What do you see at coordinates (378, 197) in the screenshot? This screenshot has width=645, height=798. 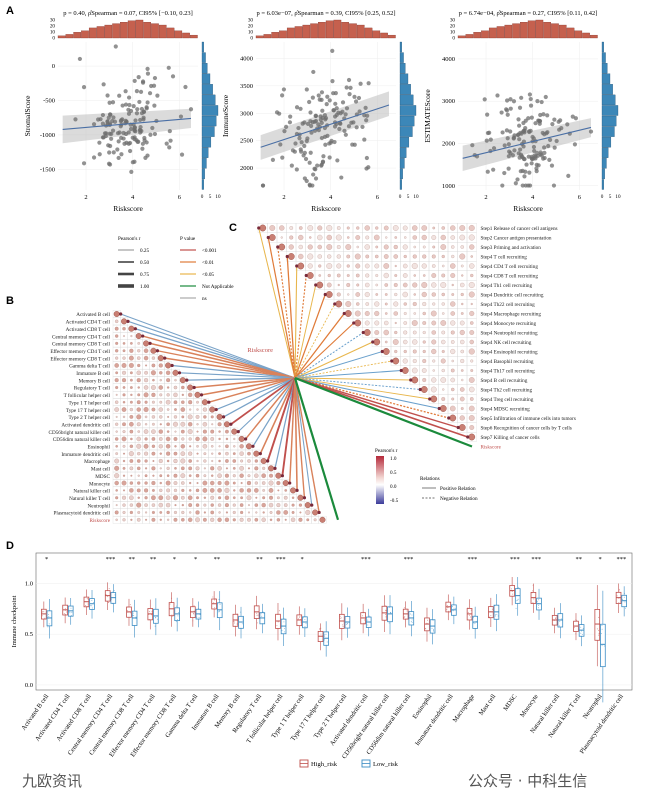 I see `x-tick-label: 6` at bounding box center [378, 197].